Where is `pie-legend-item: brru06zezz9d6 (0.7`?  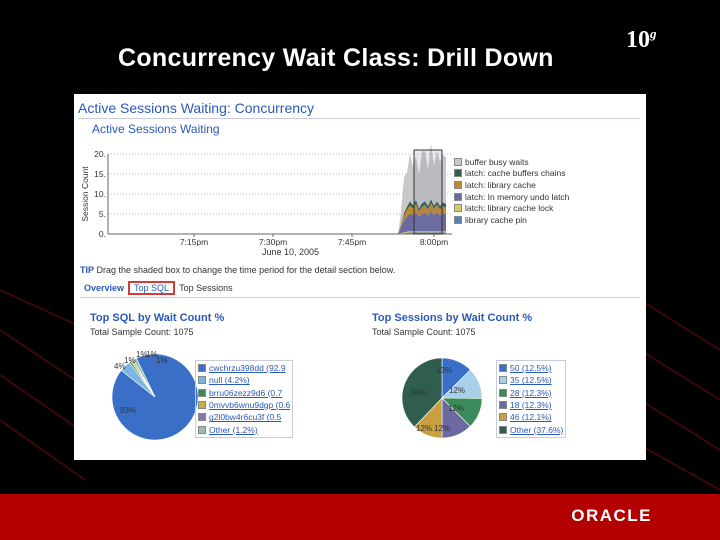
pie-legend-item: brru06zezz9d6 (0.7 is located at coordinates (244, 393).